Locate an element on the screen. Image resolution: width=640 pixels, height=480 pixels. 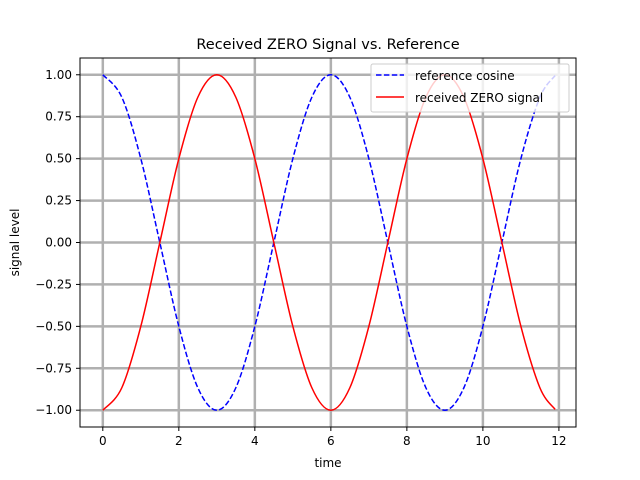
y-tick-label: 0.25 is located at coordinates (58, 201).